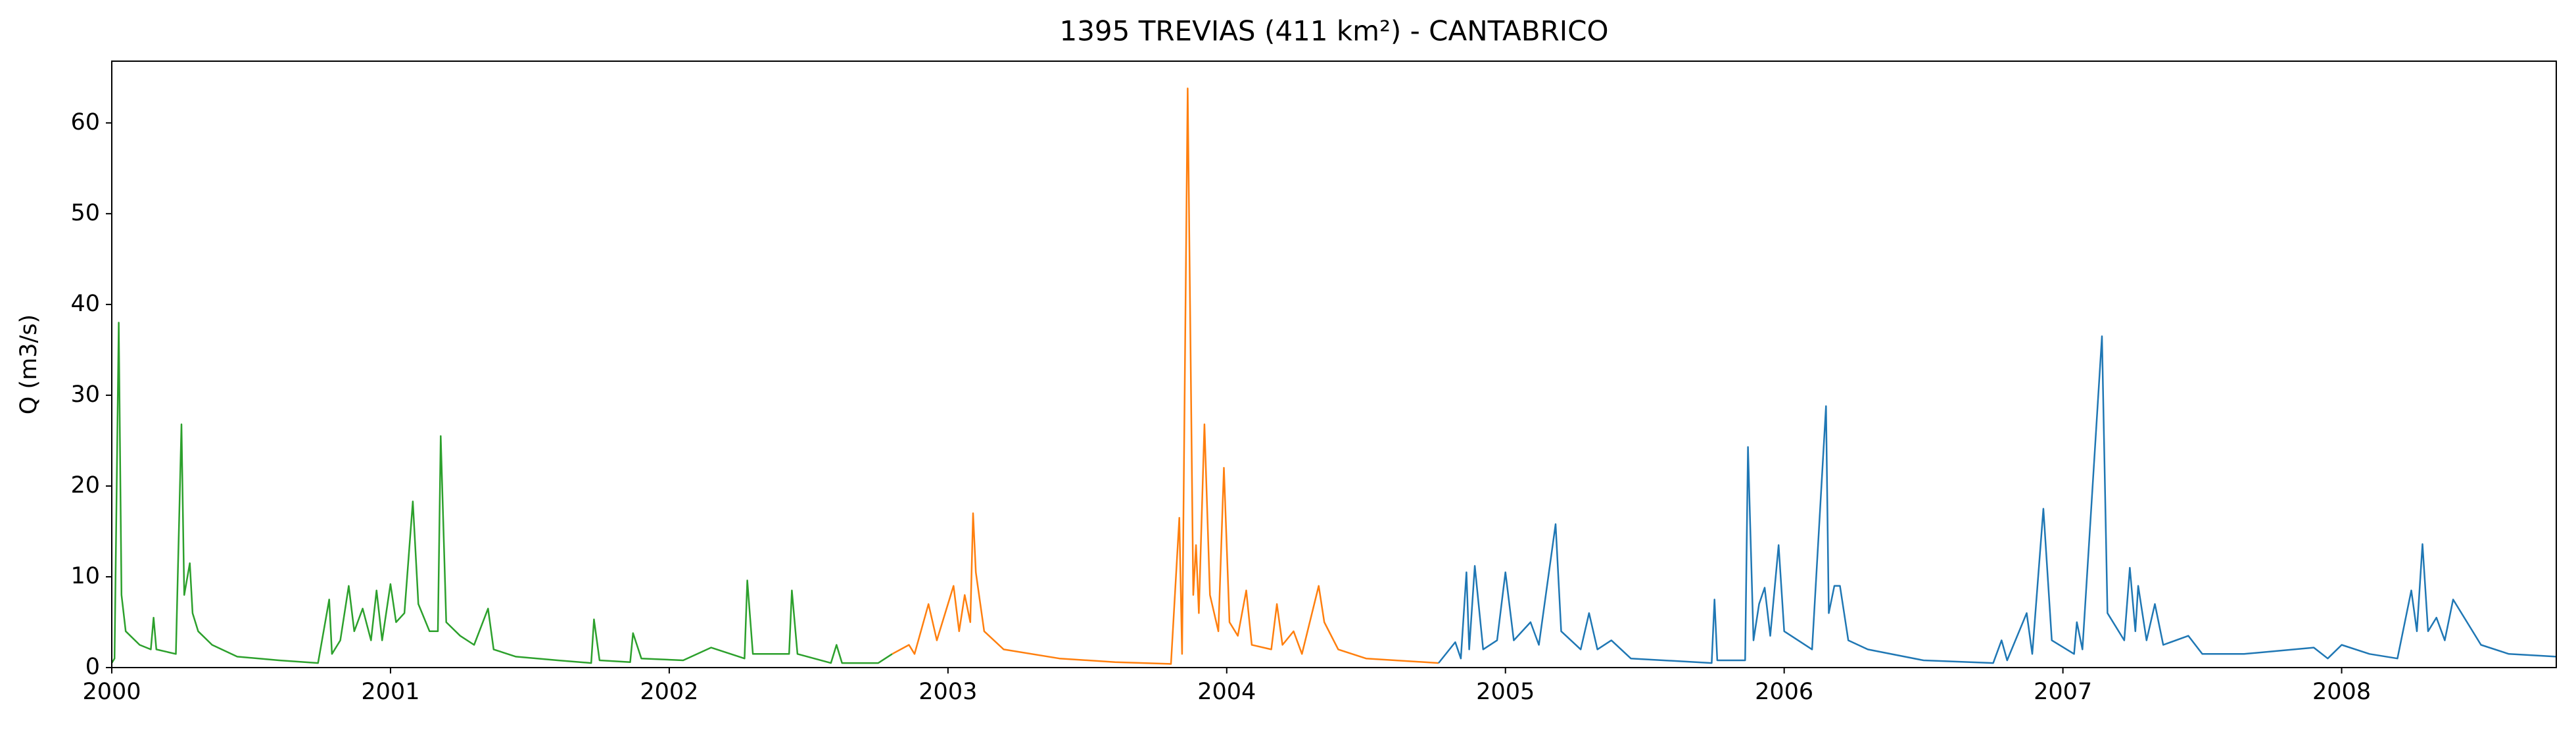  Describe the element at coordinates (85, 576) in the screenshot. I see `y-tick-label: 10` at that location.